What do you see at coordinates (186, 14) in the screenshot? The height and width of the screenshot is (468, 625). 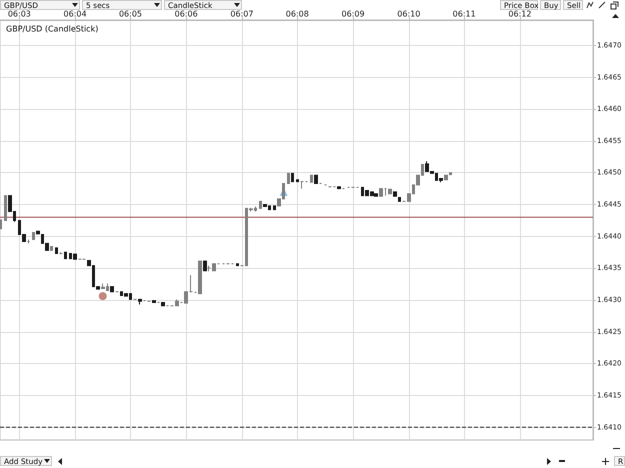 I see `x-tick-label: 06:06` at bounding box center [186, 14].